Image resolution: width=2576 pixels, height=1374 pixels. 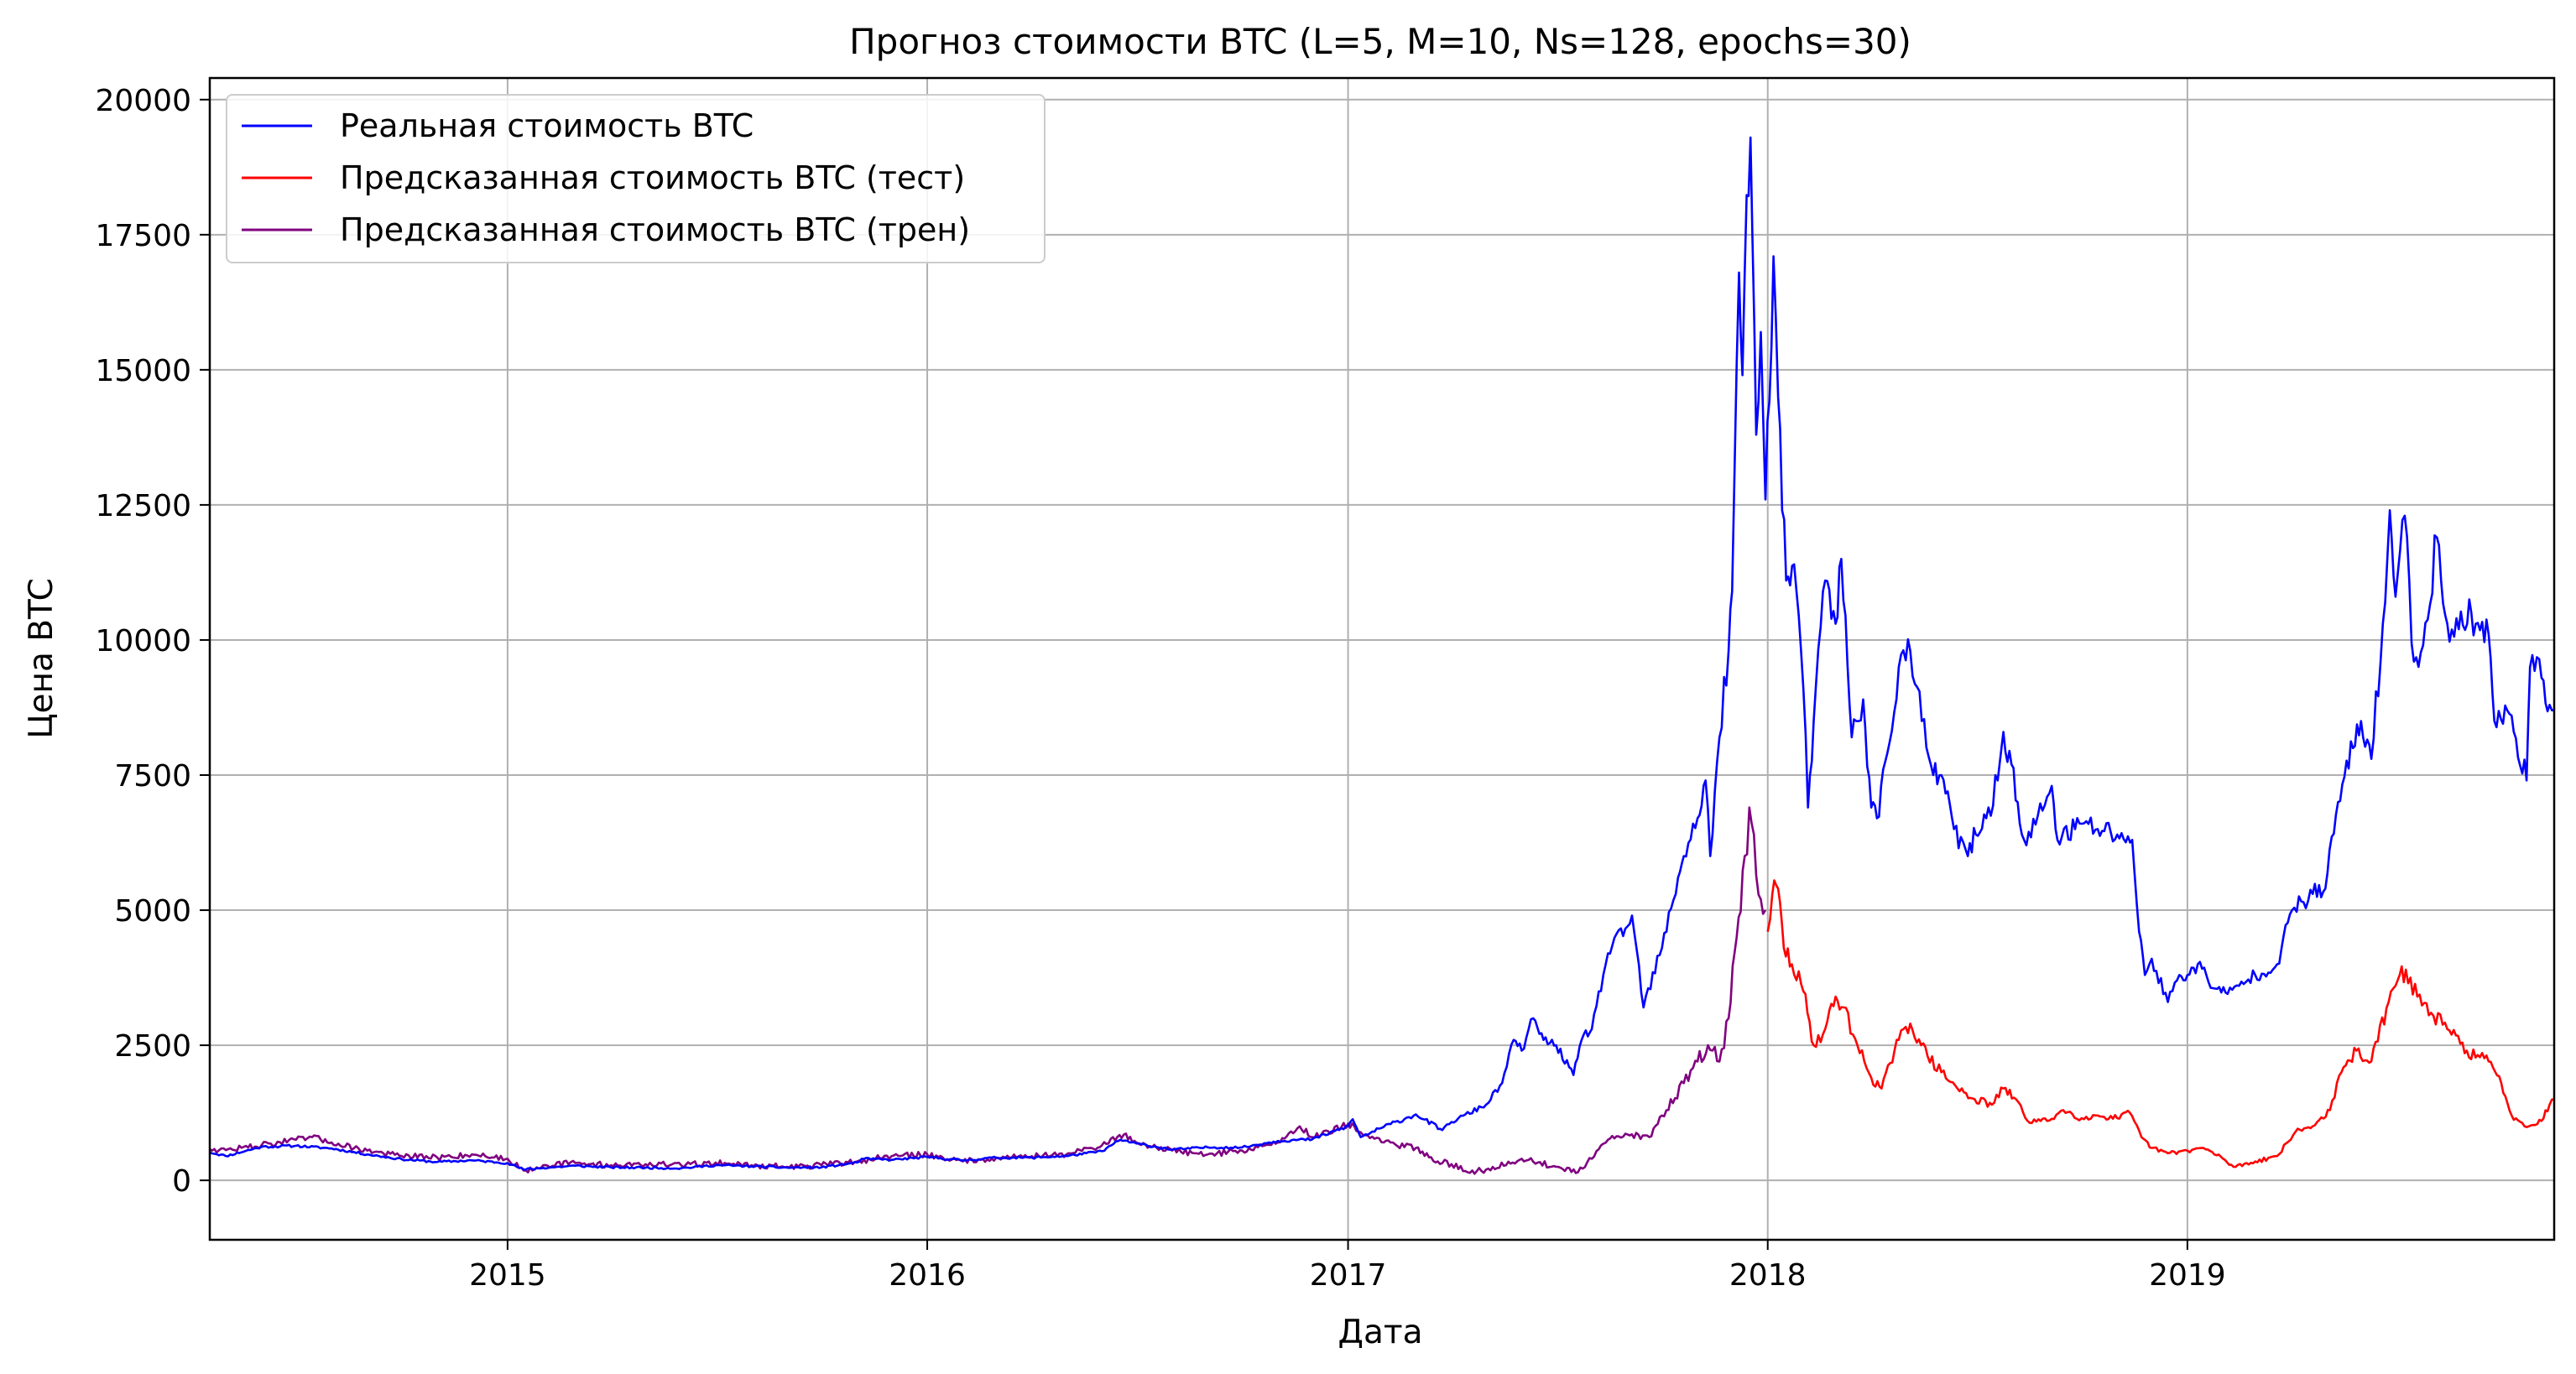 What do you see at coordinates (1380, 1332) in the screenshot?
I see `x-axis-label: Дата` at bounding box center [1380, 1332].